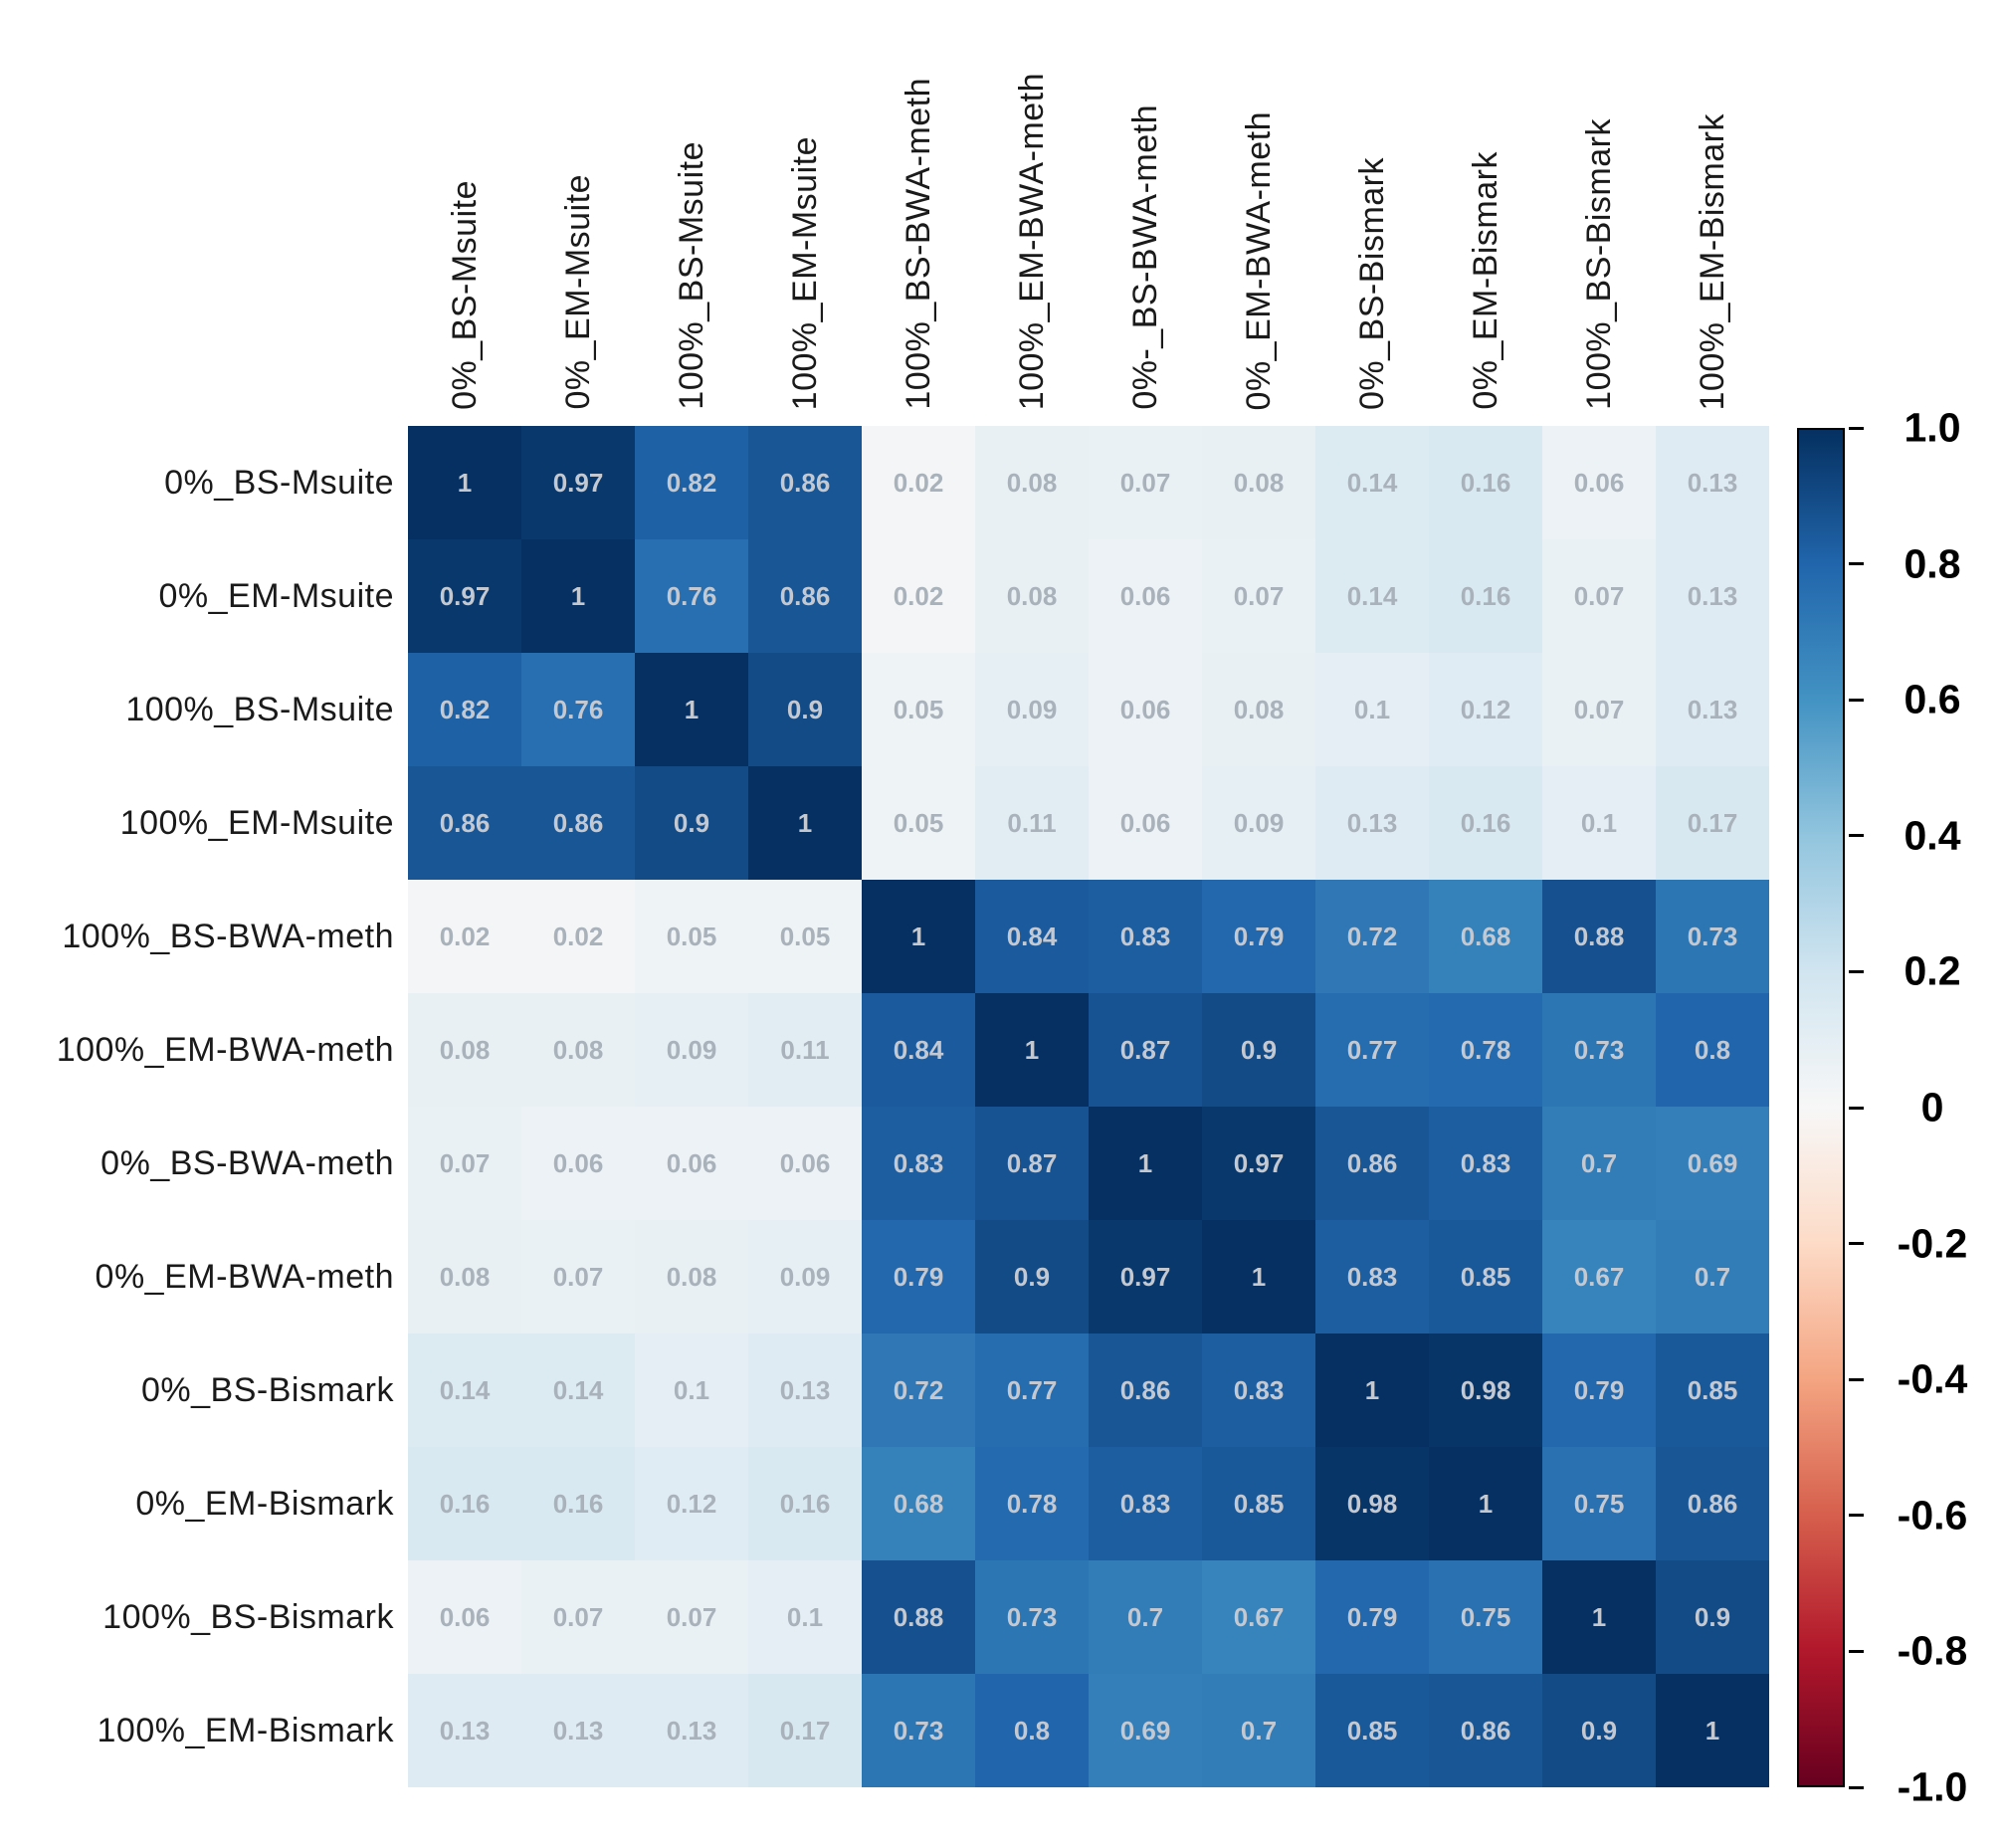  I want to click on heatmap-cell-r10-c3: 0.1, so click(805, 1617).